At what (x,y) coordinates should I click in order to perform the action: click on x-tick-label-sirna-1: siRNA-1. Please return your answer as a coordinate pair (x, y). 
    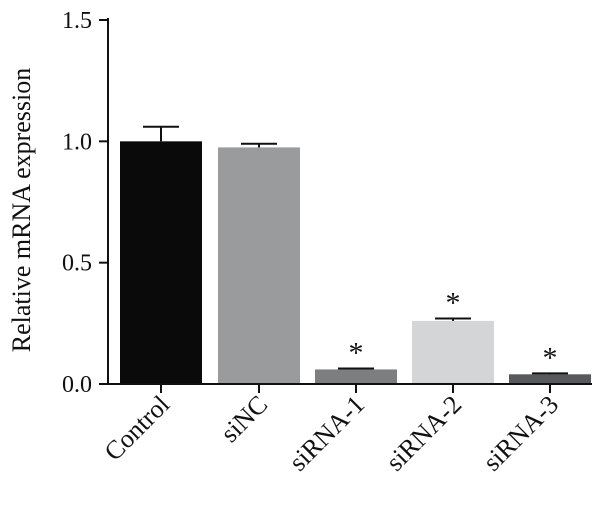
    Looking at the image, I should click on (326, 433).